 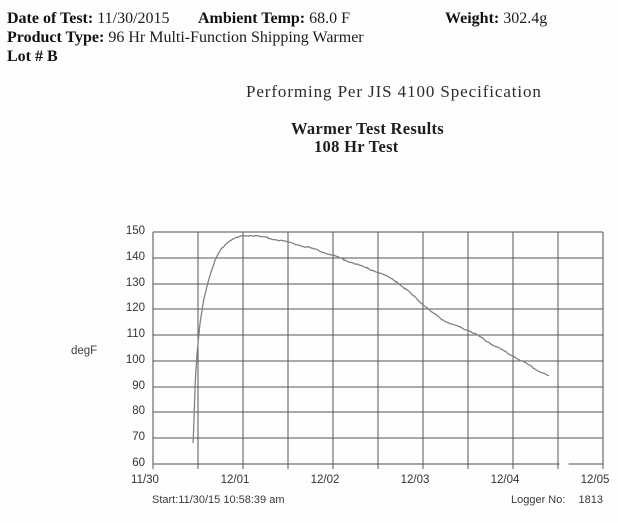 What do you see at coordinates (590, 500) in the screenshot?
I see `logger-no-value: 1813` at bounding box center [590, 500].